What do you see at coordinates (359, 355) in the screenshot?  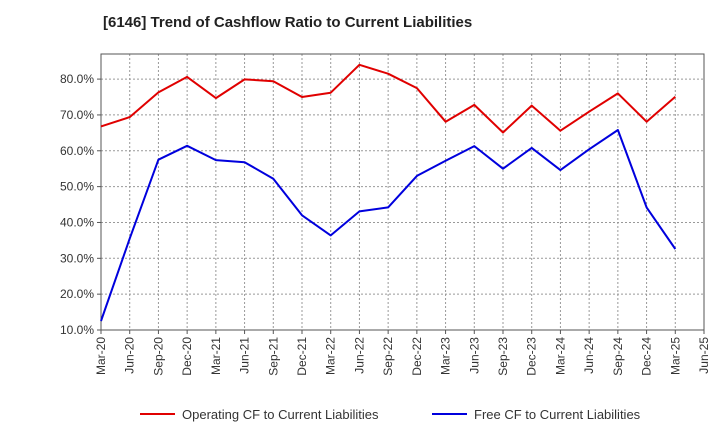 I see `x-tick-label: Jun-22` at bounding box center [359, 355].